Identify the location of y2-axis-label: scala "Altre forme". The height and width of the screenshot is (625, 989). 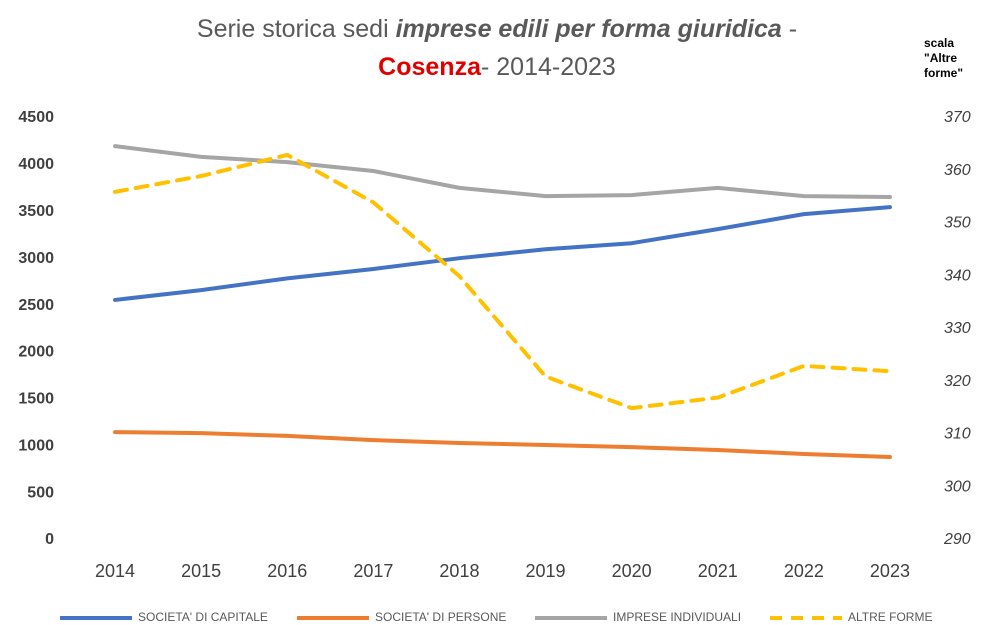
(944, 58).